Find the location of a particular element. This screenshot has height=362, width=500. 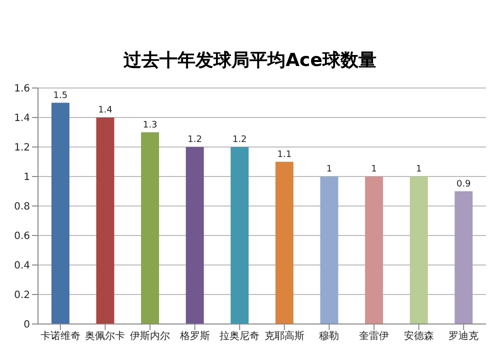

x-tick-label: 安德森 is located at coordinates (419, 336).